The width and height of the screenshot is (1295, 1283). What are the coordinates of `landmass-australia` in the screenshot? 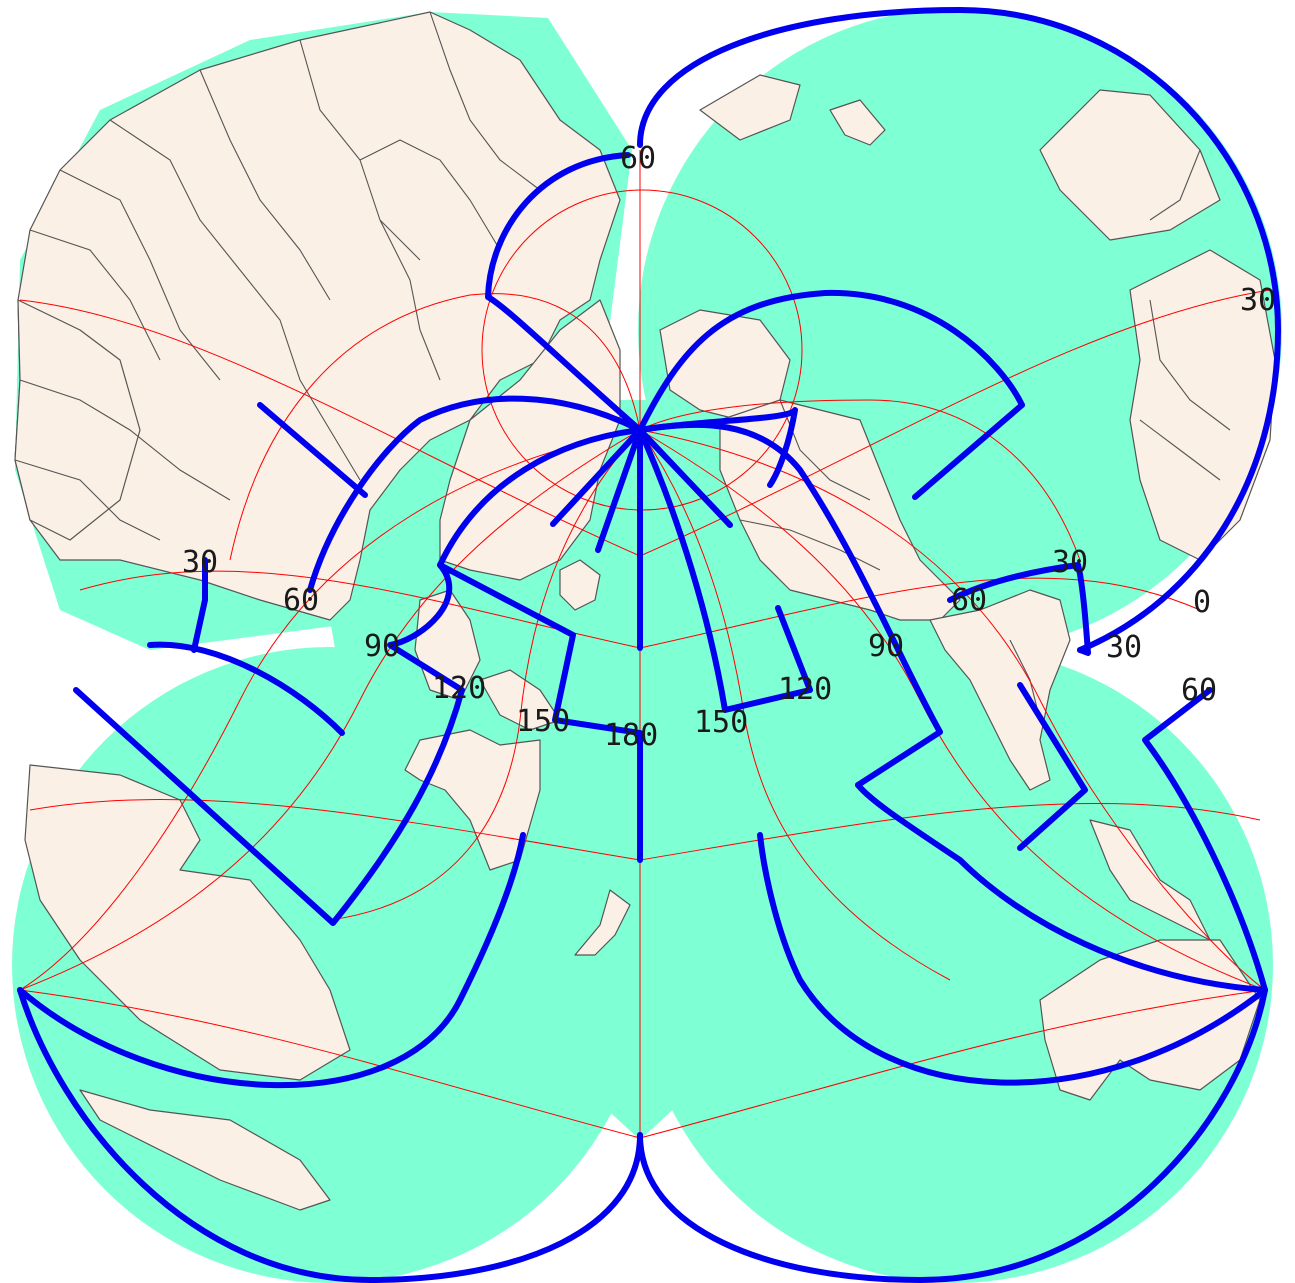 It's located at (472, 800).